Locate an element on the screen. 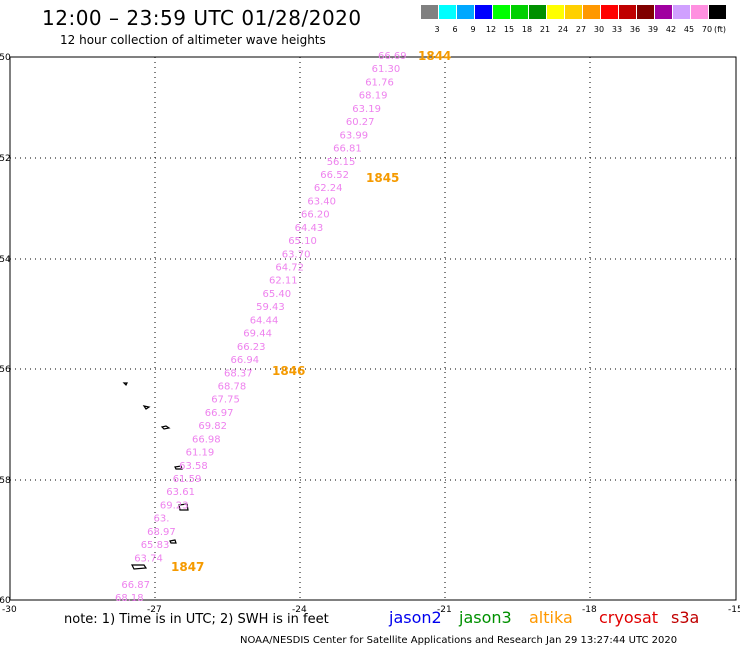 The height and width of the screenshot is (650, 740). wave-height-label: 61.59 is located at coordinates (187, 479).